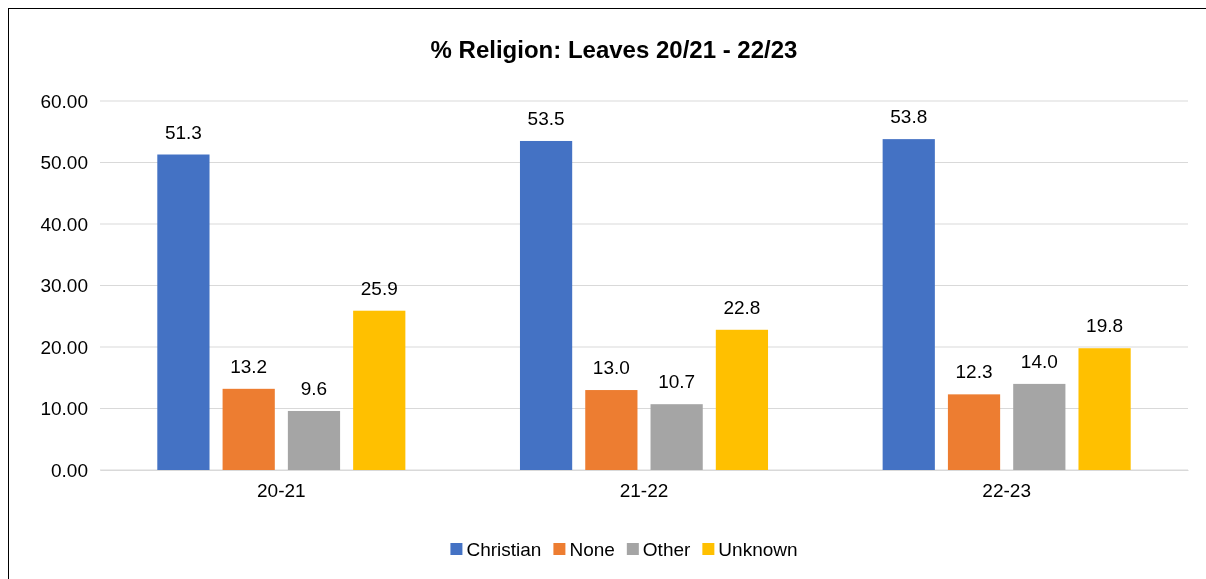 The width and height of the screenshot is (1206, 579). What do you see at coordinates (64, 347) in the screenshot?
I see `y-tick-label: 20.00` at bounding box center [64, 347].